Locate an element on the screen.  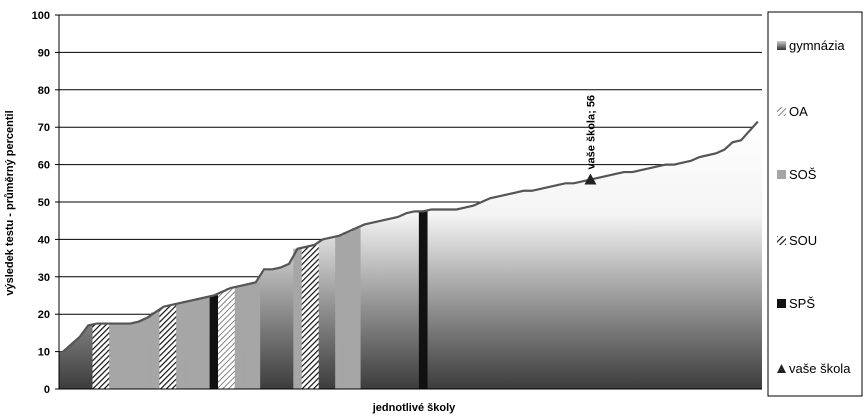
y-tick-label: 30 is located at coordinates (44, 278).